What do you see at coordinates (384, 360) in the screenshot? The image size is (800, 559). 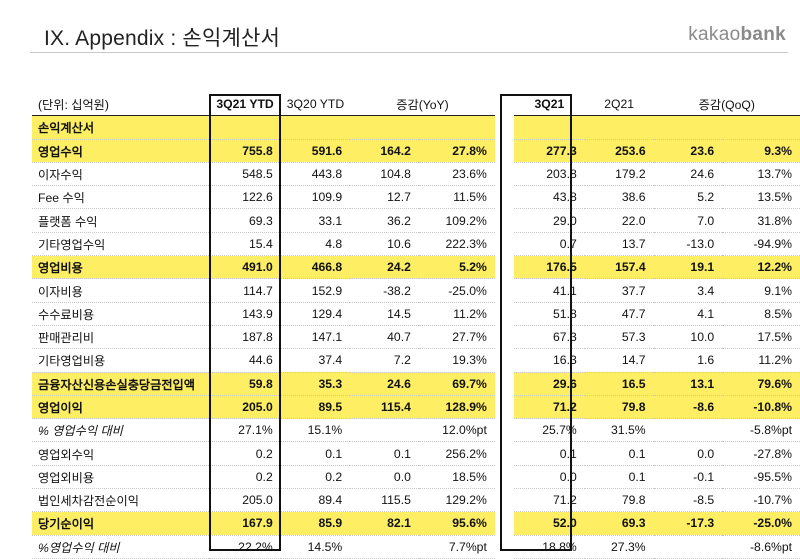 I see `cell-value: 7.2` at bounding box center [384, 360].